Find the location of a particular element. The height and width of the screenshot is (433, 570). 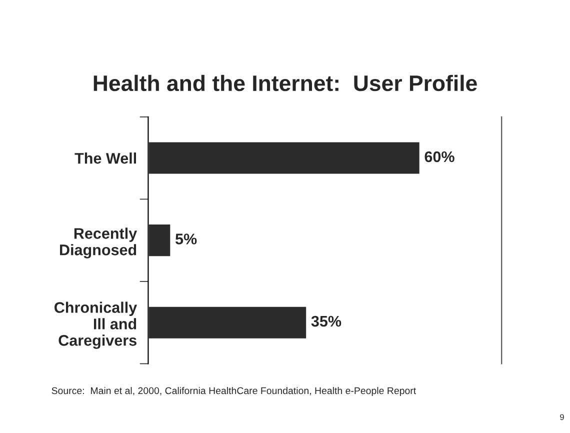

data-label: 5% is located at coordinates (186, 239).